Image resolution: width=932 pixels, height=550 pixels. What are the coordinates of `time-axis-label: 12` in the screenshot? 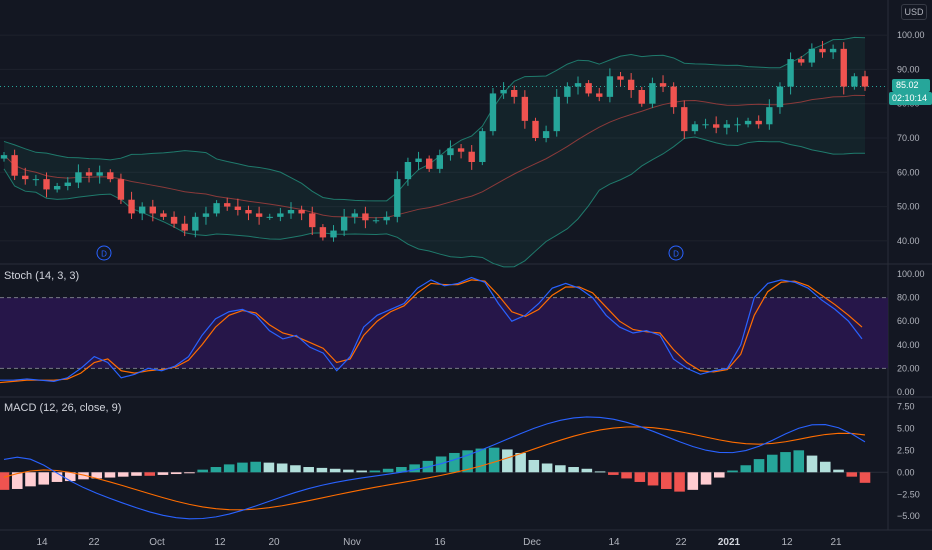 It's located at (787, 542).